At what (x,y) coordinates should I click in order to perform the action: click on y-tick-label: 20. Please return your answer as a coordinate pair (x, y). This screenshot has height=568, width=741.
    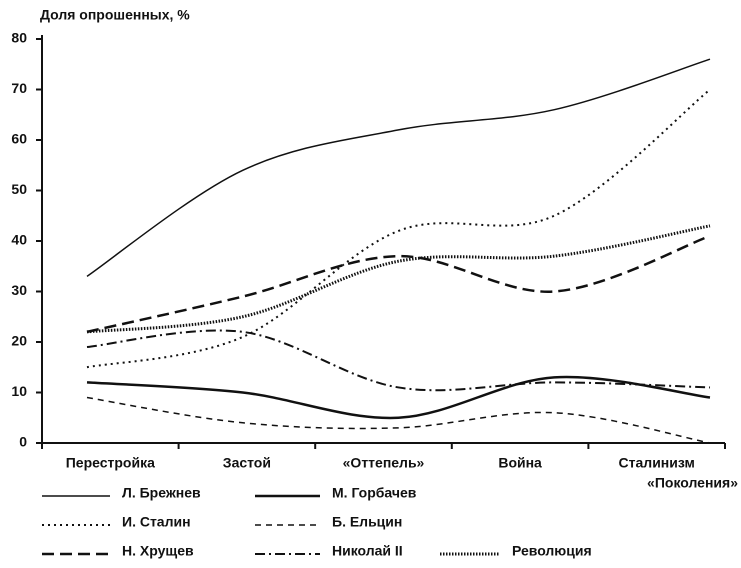
    Looking at the image, I should click on (19, 341).